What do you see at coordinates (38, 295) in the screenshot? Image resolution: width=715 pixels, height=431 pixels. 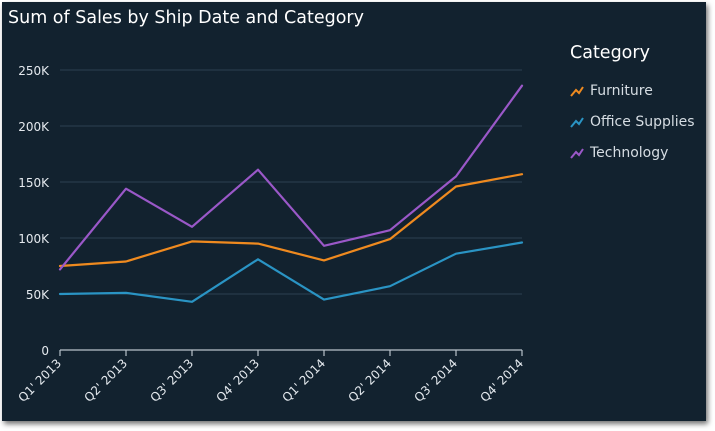 I see `y-tick-label: 50K` at bounding box center [38, 295].